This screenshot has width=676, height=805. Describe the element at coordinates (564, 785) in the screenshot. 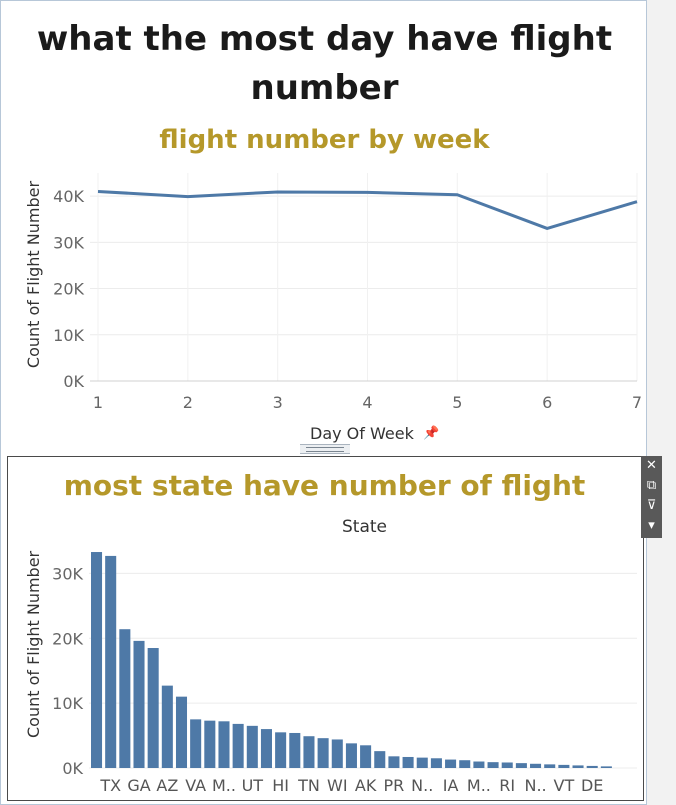

I see `bar-x-tick-label: VT` at that location.